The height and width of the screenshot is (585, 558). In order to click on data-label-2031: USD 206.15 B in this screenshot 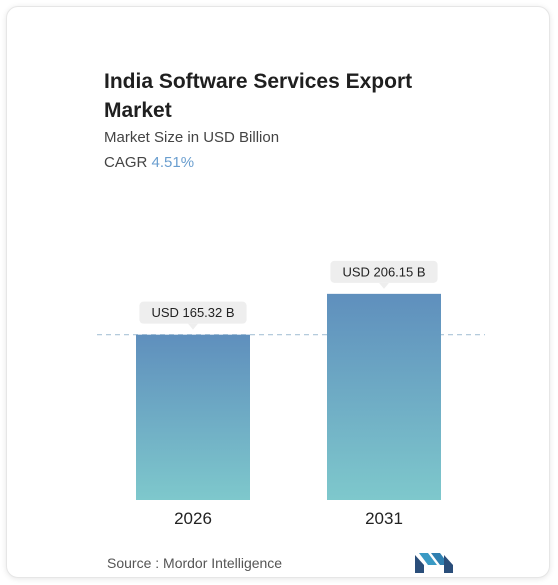, I will do `click(383, 271)`.